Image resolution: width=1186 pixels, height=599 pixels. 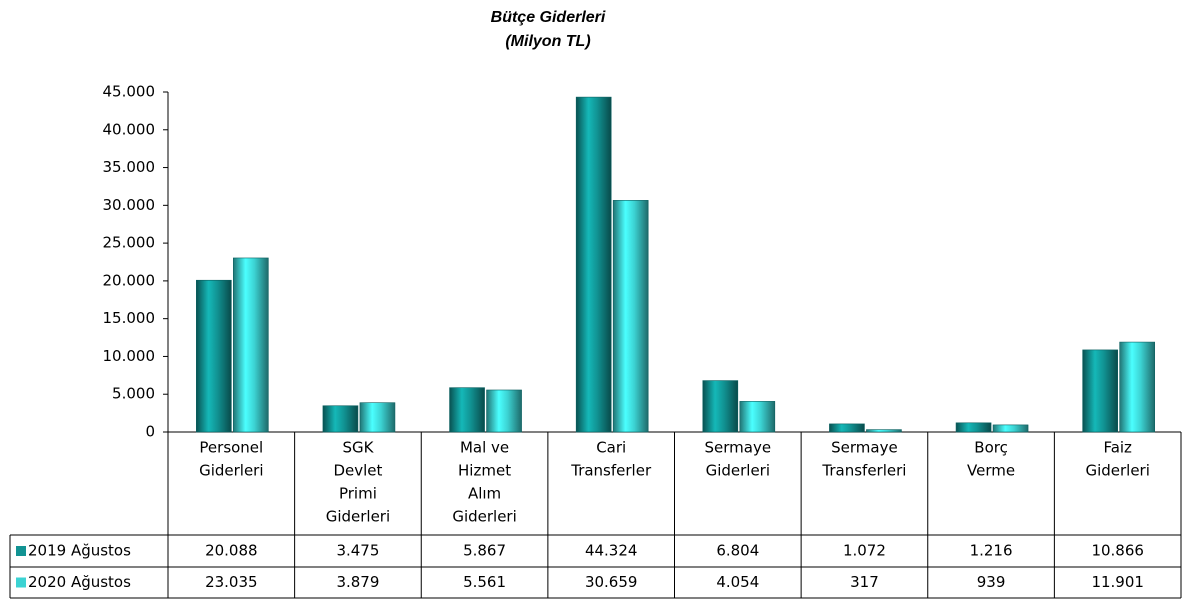 I want to click on y-tick-label: 20.000, so click(x=129, y=280).